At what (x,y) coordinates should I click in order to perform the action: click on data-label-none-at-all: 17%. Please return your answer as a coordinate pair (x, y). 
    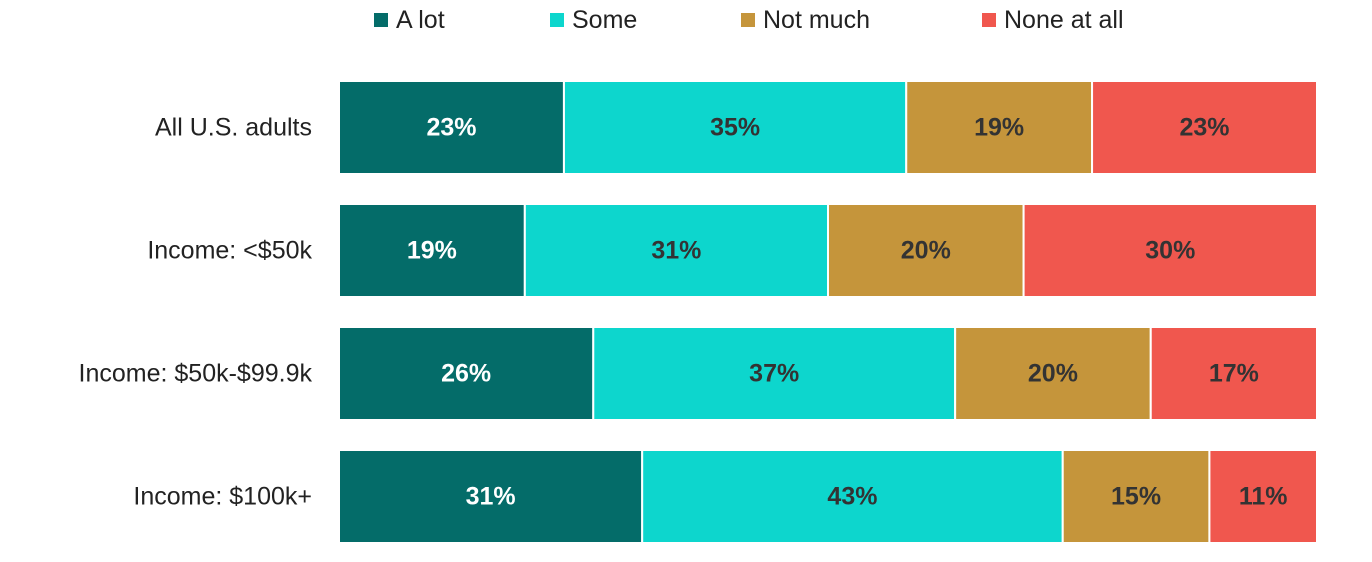
    Looking at the image, I should click on (1234, 374).